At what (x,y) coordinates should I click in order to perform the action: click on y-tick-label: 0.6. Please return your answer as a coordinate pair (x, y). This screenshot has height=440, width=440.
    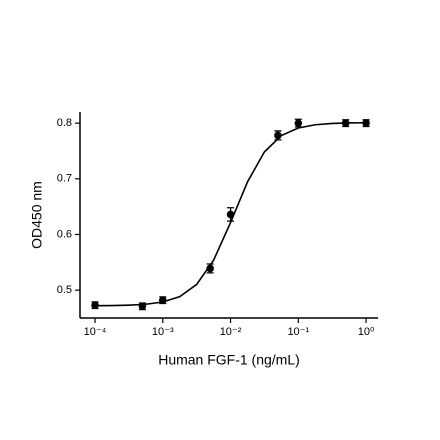
    Looking at the image, I should click on (64, 234).